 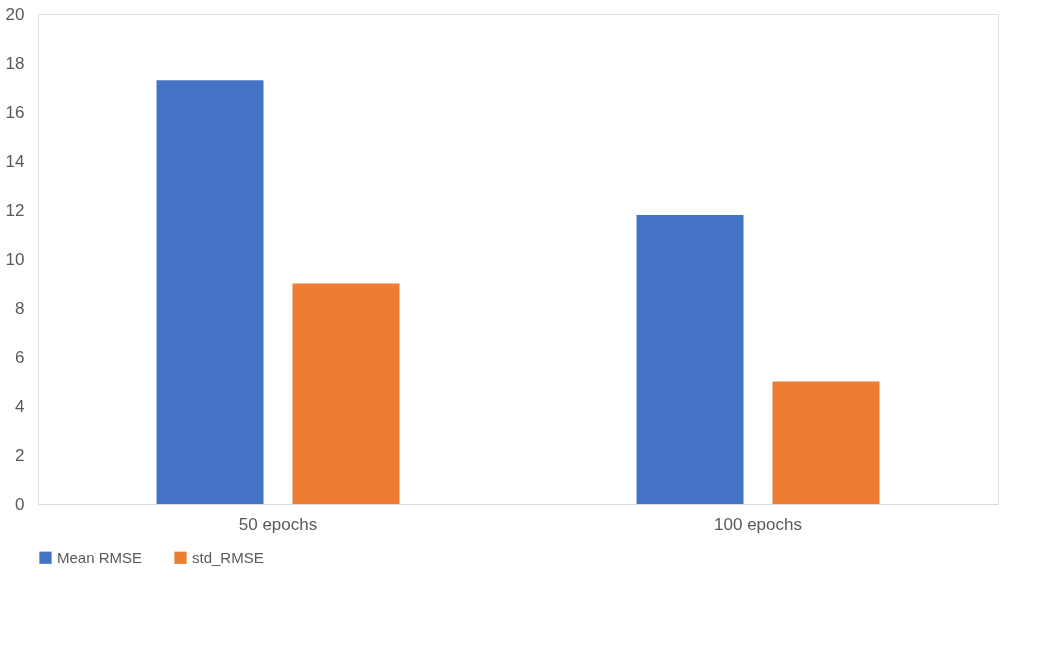 I want to click on y-tick-label: 16, so click(x=15, y=112).